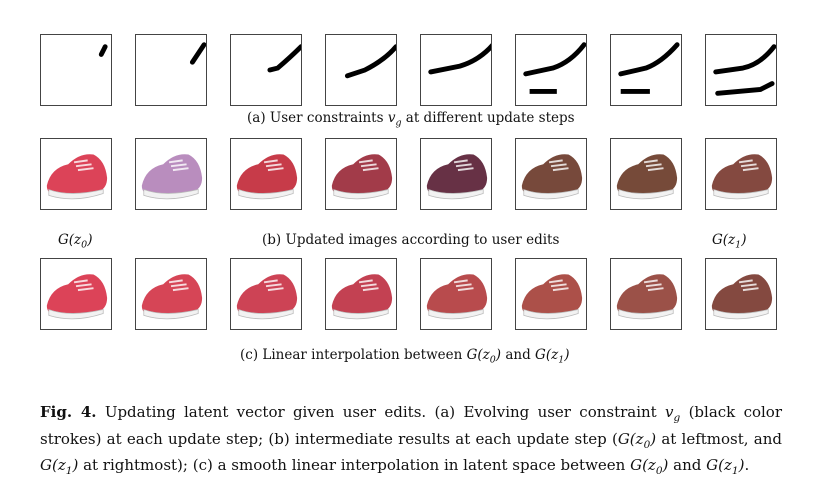 The width and height of the screenshot is (814, 503). What do you see at coordinates (411, 174) in the screenshot?
I see `row-b-updated-images` at bounding box center [411, 174].